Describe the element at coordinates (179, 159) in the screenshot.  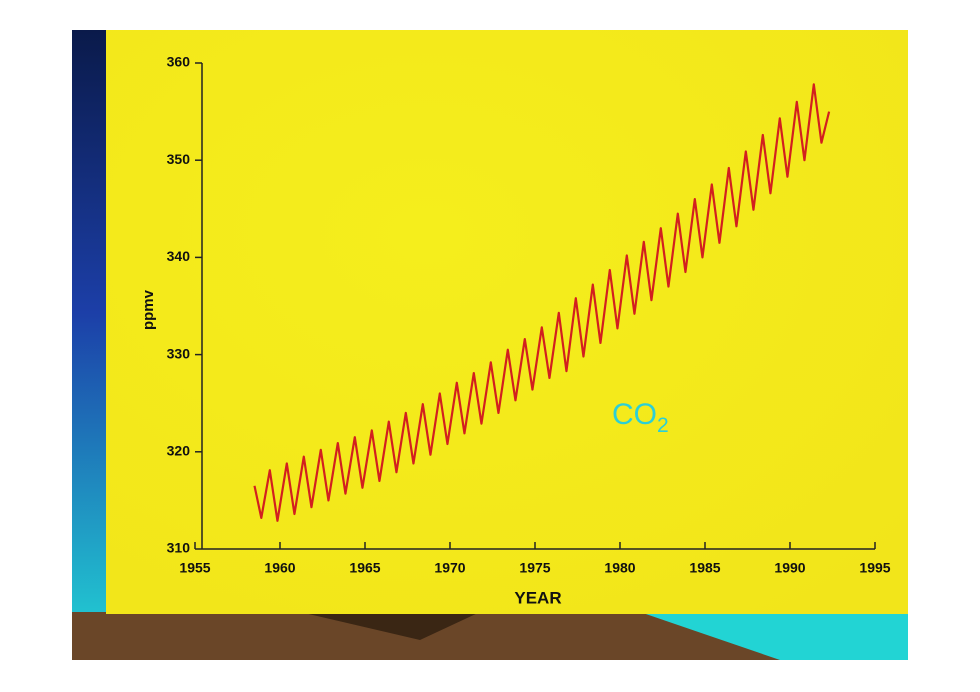
I see `y-tick-label: 350` at that location.